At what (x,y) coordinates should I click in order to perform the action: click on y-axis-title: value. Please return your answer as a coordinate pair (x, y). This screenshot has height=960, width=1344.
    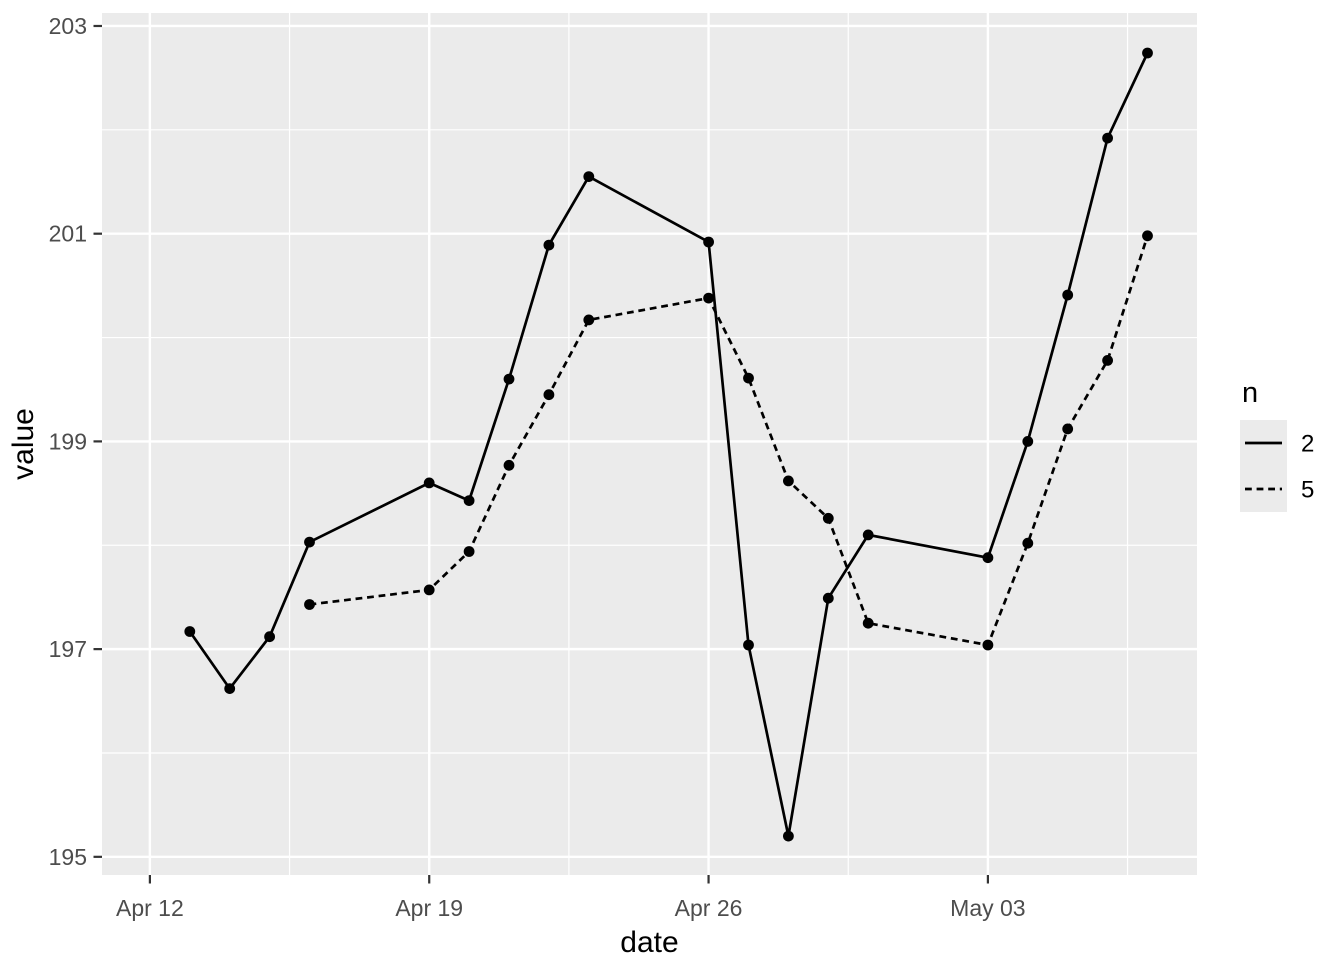
    Looking at the image, I should click on (23, 444).